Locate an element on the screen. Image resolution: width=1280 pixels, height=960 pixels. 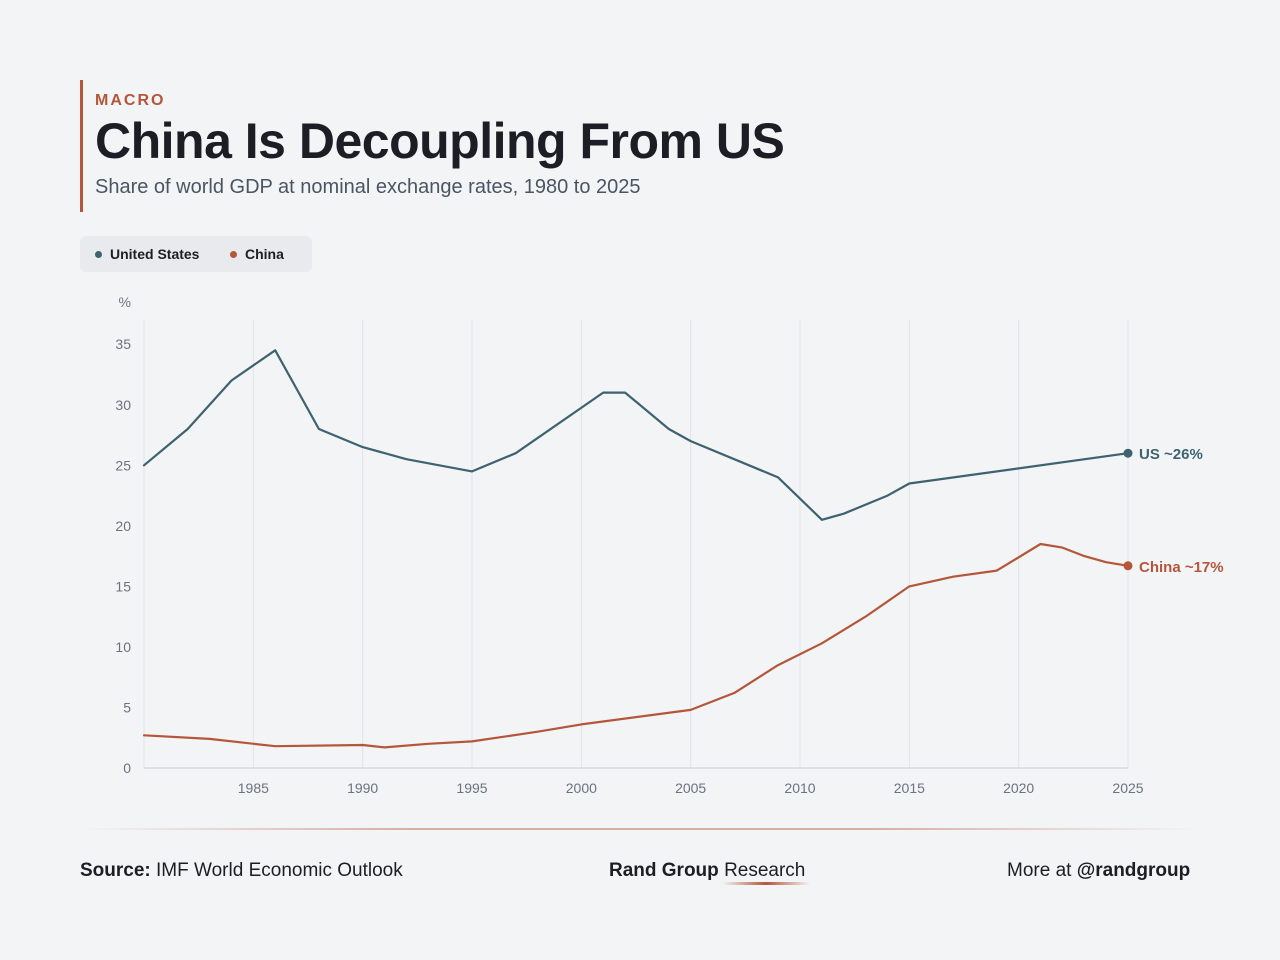
x-tick-label: 2015 is located at coordinates (909, 788).